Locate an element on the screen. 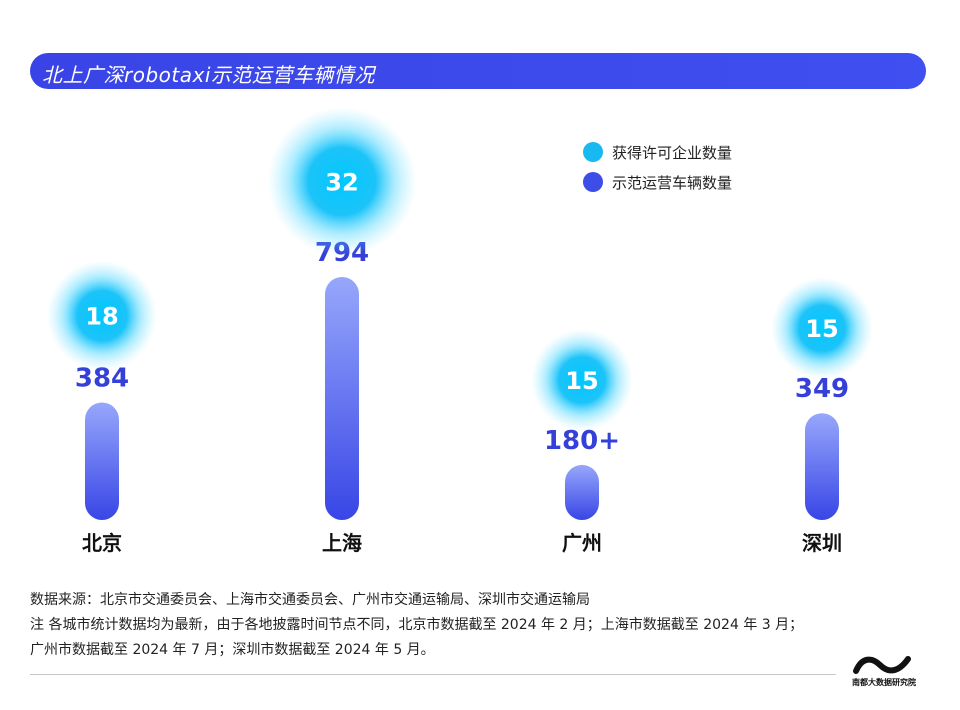  legend-item-permits: 获得许可企业数量 is located at coordinates (657, 152).